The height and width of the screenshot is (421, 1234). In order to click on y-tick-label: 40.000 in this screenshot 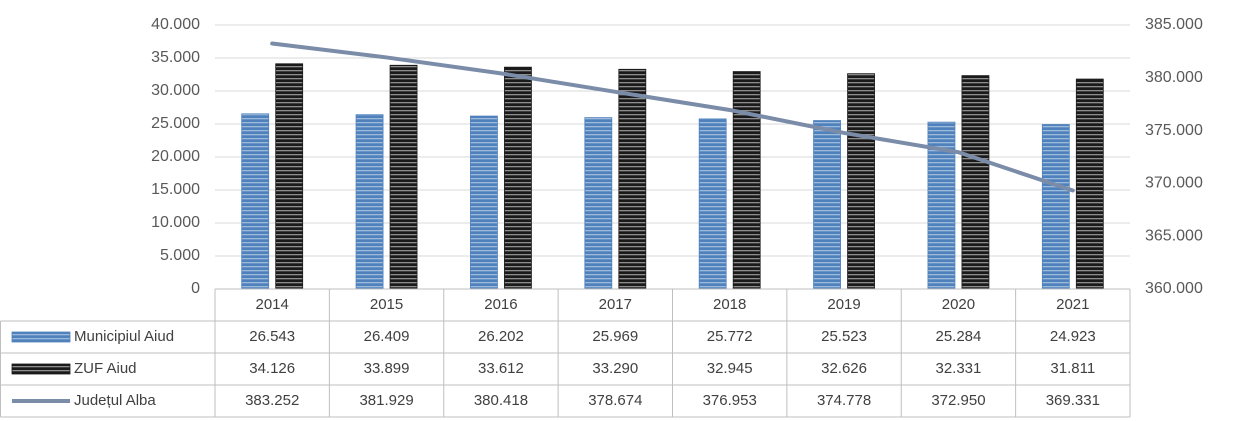, I will do `click(175, 24)`.